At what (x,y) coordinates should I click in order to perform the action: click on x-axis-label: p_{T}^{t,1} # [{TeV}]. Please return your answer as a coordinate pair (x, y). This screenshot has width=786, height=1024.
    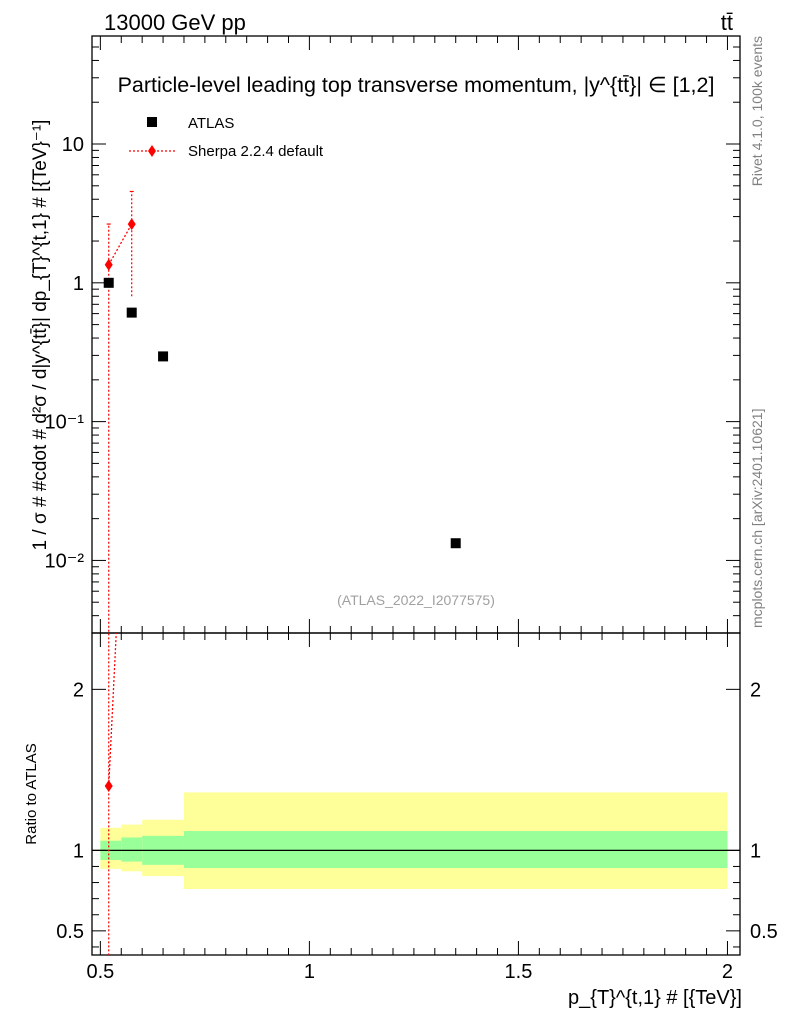
    Looking at the image, I should click on (655, 998).